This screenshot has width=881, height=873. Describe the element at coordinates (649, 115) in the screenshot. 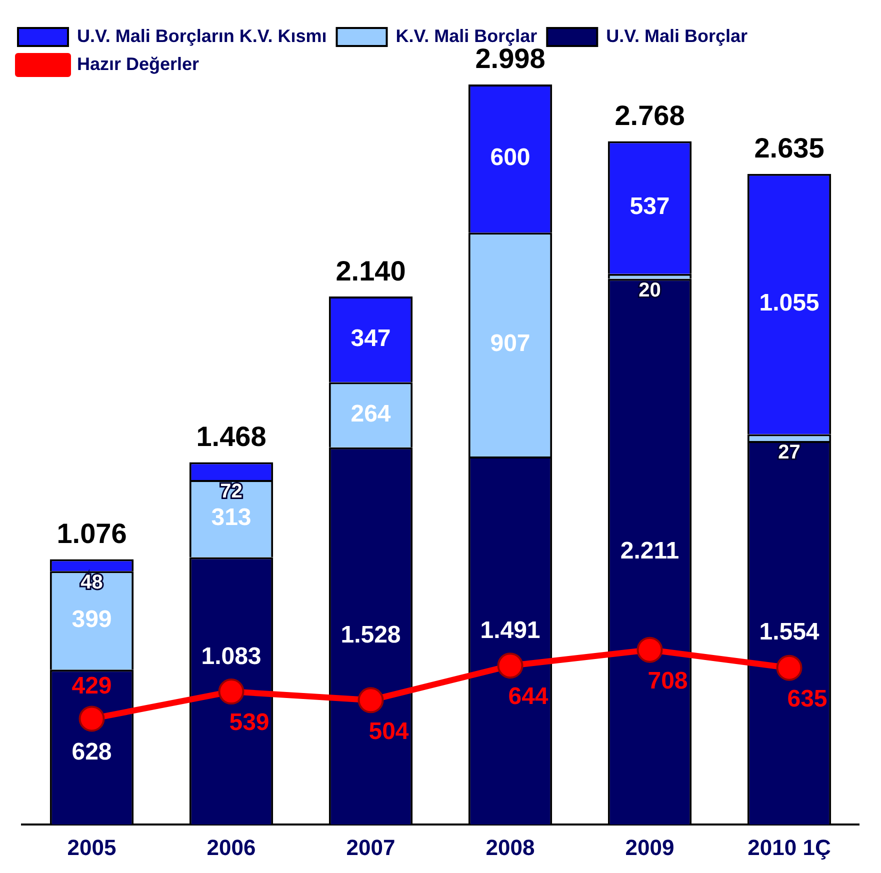

I see `total-label: 2.768` at that location.